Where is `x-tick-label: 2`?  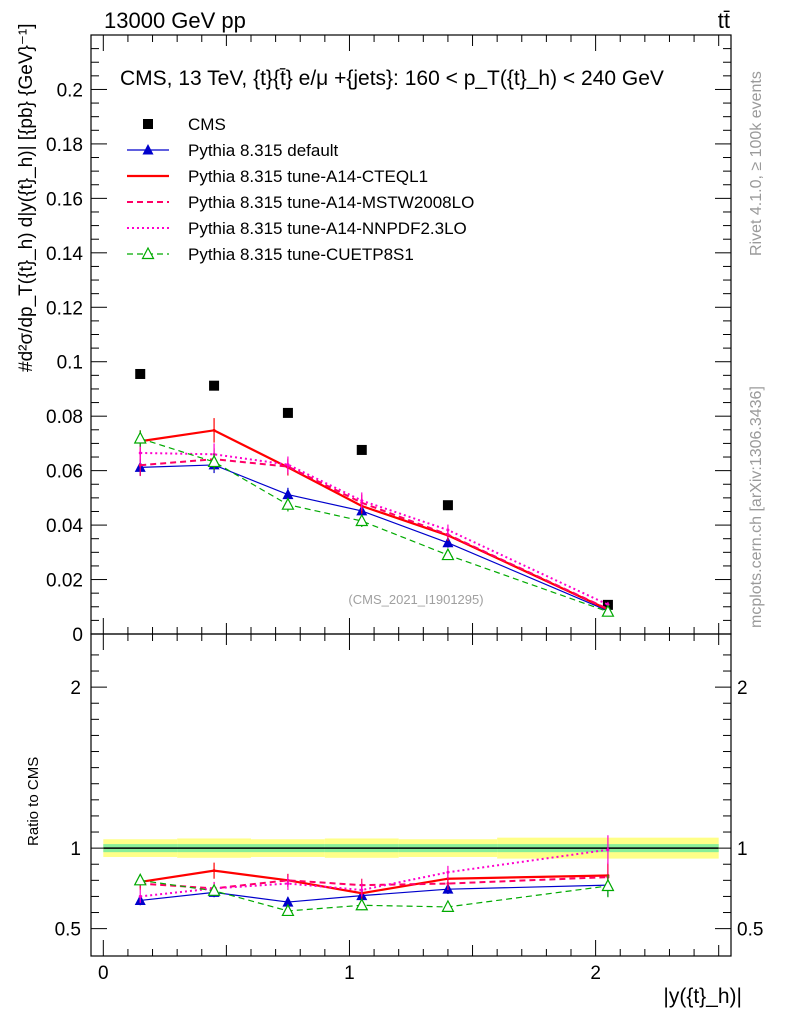 x-tick-label: 2 is located at coordinates (595, 973).